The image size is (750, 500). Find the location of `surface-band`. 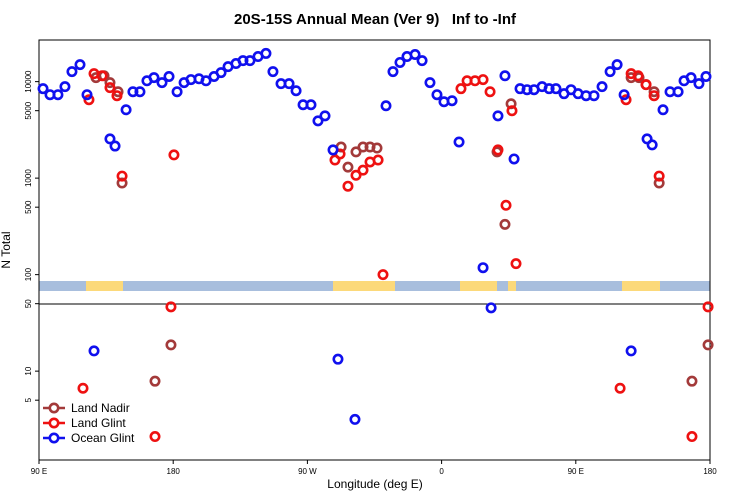

surface-band is located at coordinates (374, 286).